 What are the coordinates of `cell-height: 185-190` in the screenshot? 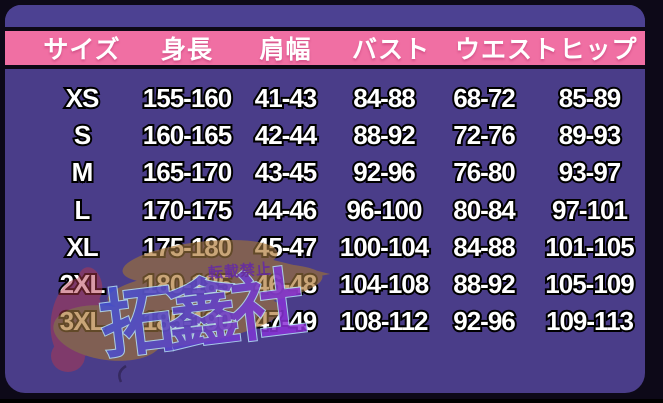 It's located at (187, 321).